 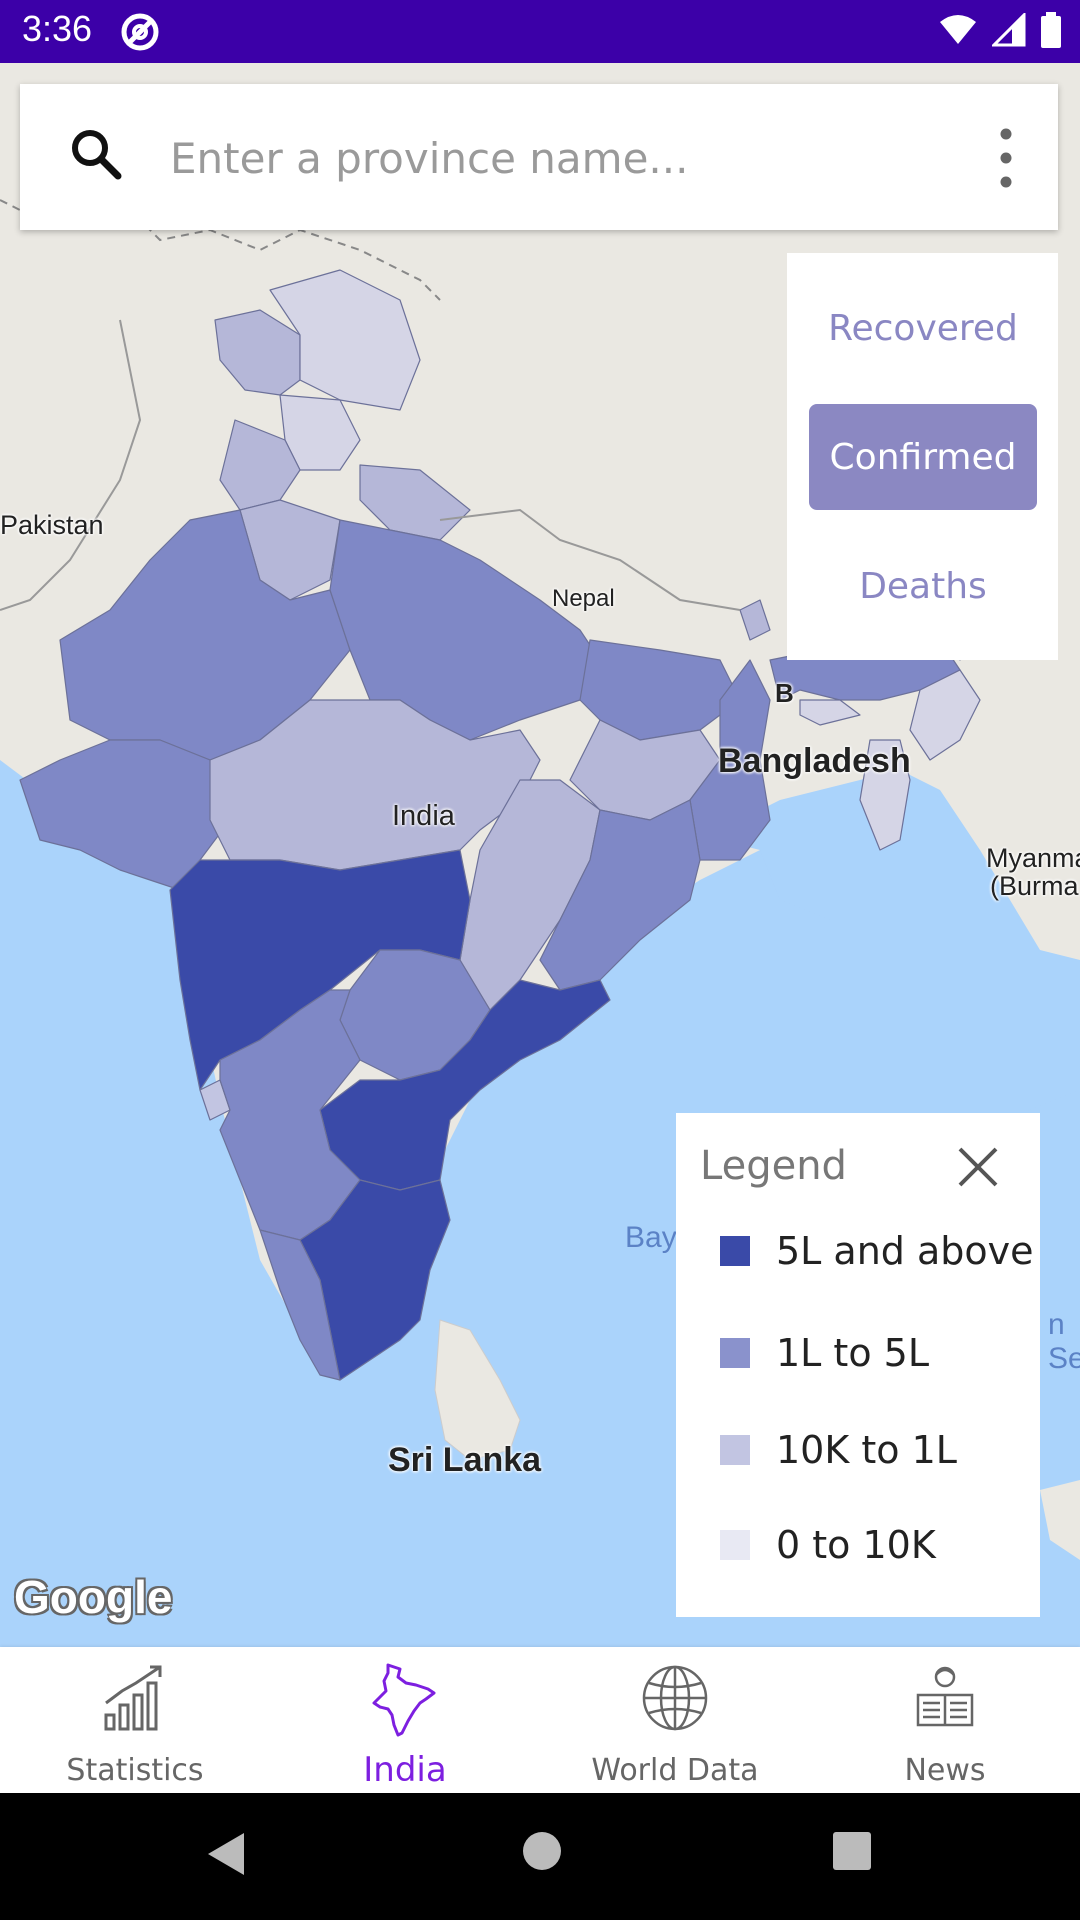 I want to click on status-time: 3:36, so click(x=57, y=28).